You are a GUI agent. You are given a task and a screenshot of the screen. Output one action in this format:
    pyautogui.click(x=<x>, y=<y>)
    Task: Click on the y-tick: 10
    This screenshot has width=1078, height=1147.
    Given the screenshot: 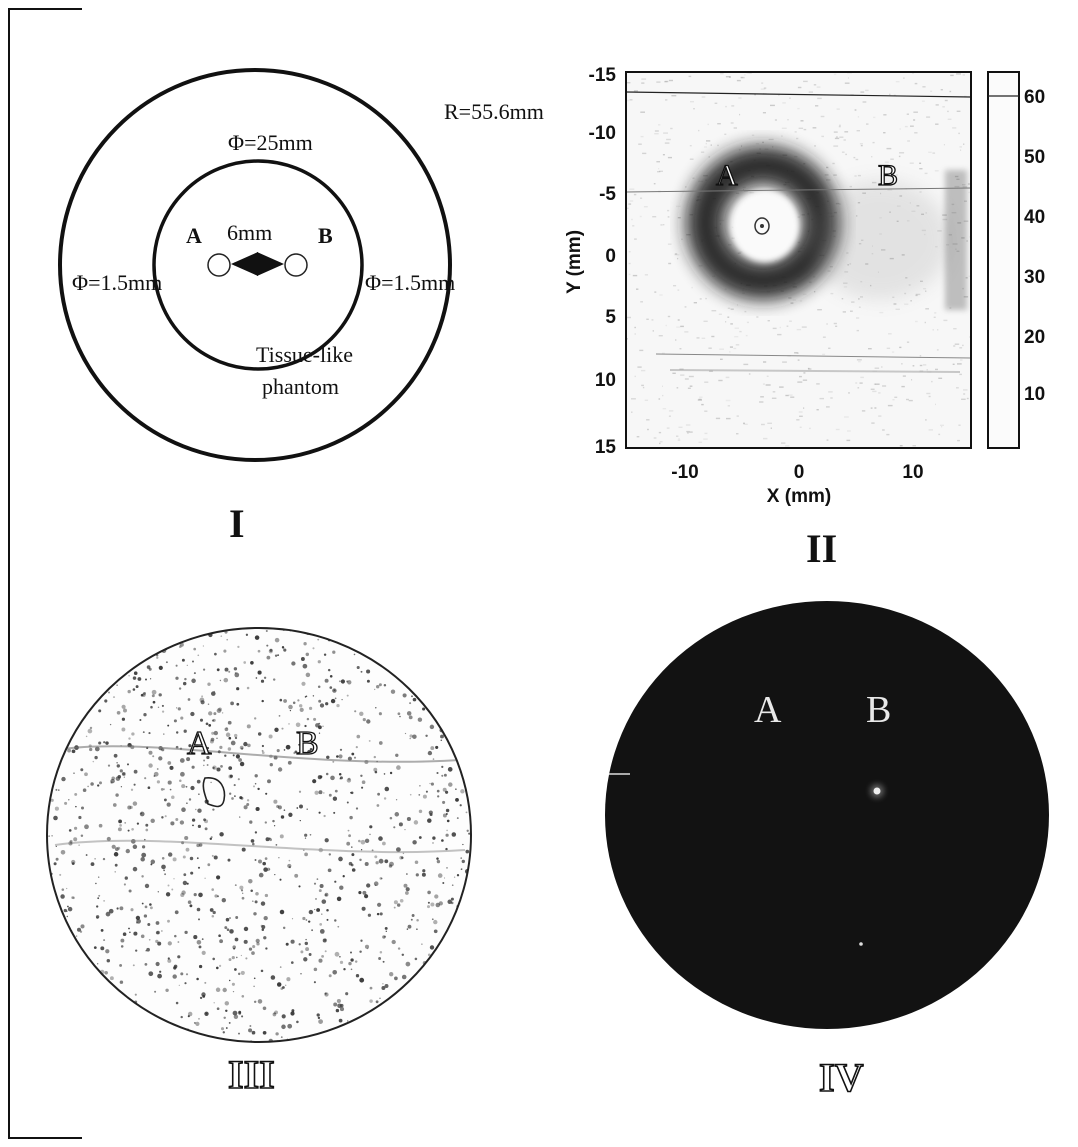 What is the action you would take?
    pyautogui.click(x=605, y=380)
    